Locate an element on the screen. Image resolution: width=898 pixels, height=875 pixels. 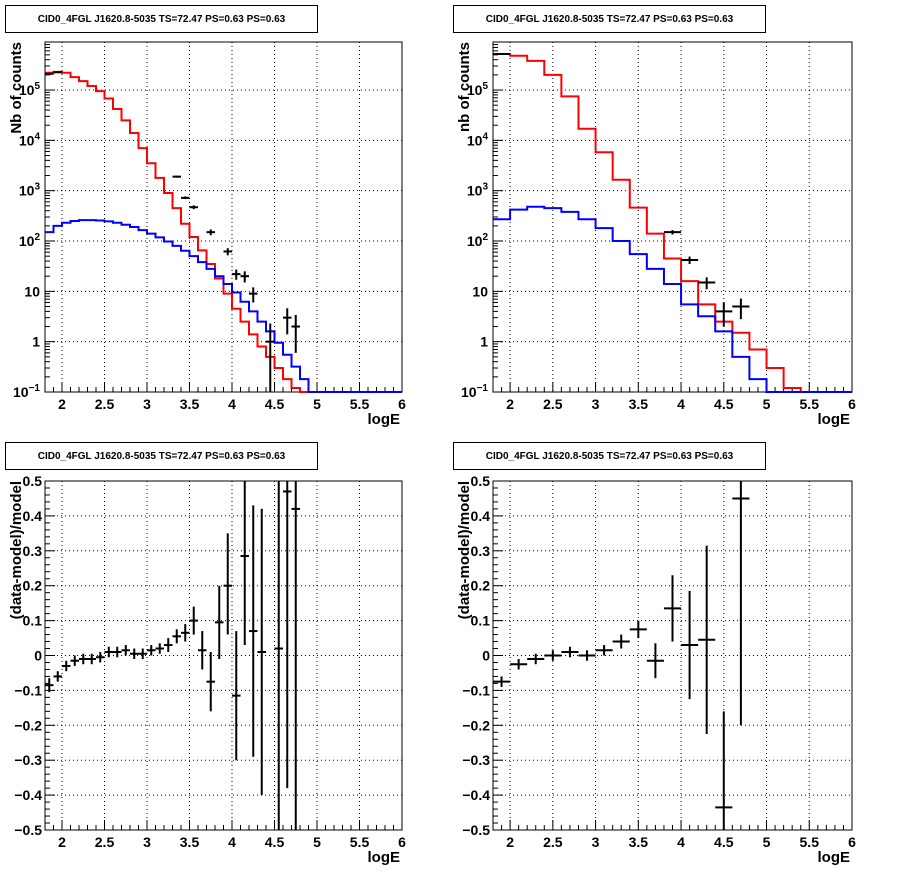
y-tick-label: 10³ is located at coordinates (30, 190).